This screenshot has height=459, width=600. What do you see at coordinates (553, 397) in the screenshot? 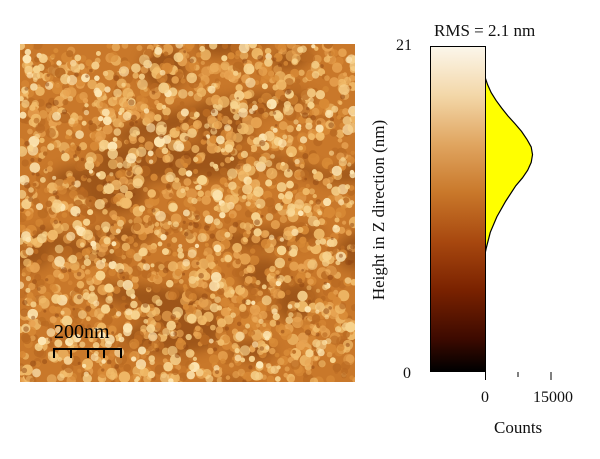
I see `x-tick-label-max: 15000` at bounding box center [553, 397].